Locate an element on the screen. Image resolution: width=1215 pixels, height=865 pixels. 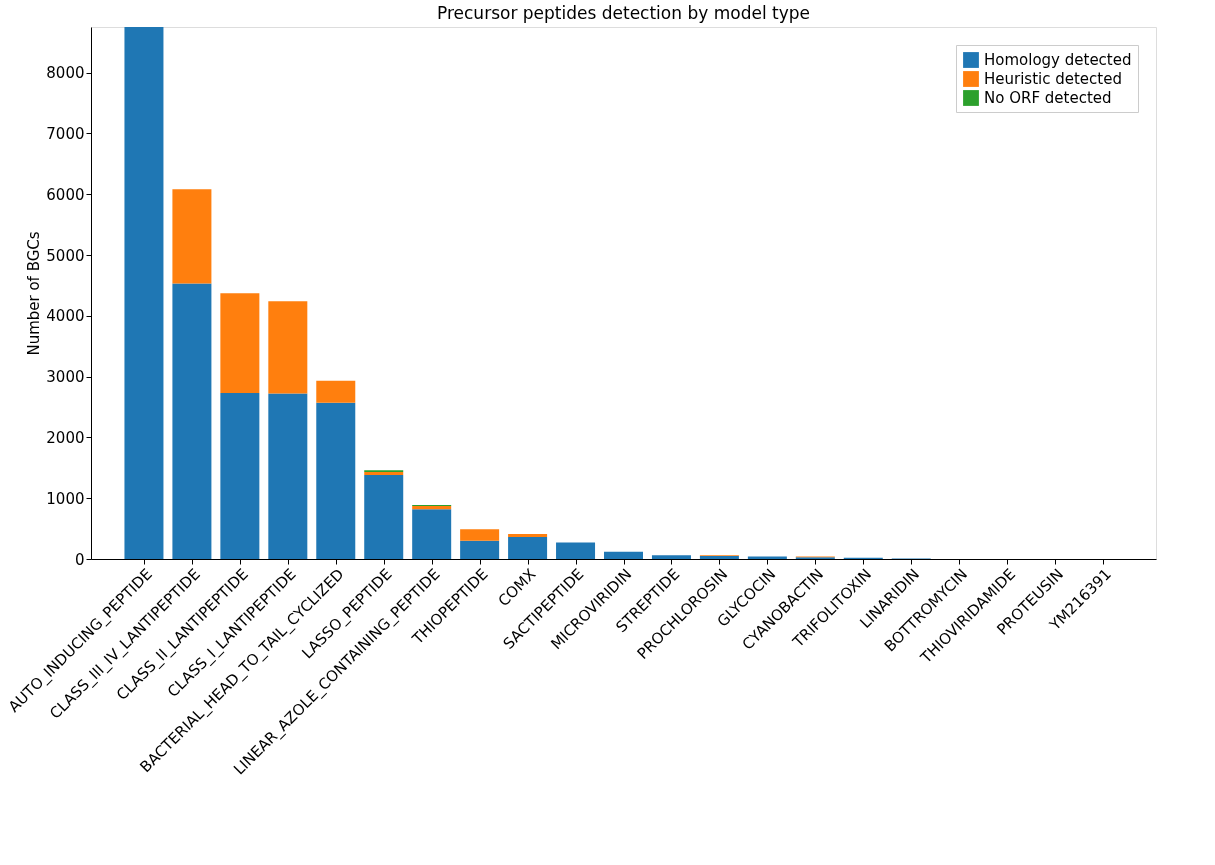
y-tick-label: 1000 is located at coordinates (65, 498).